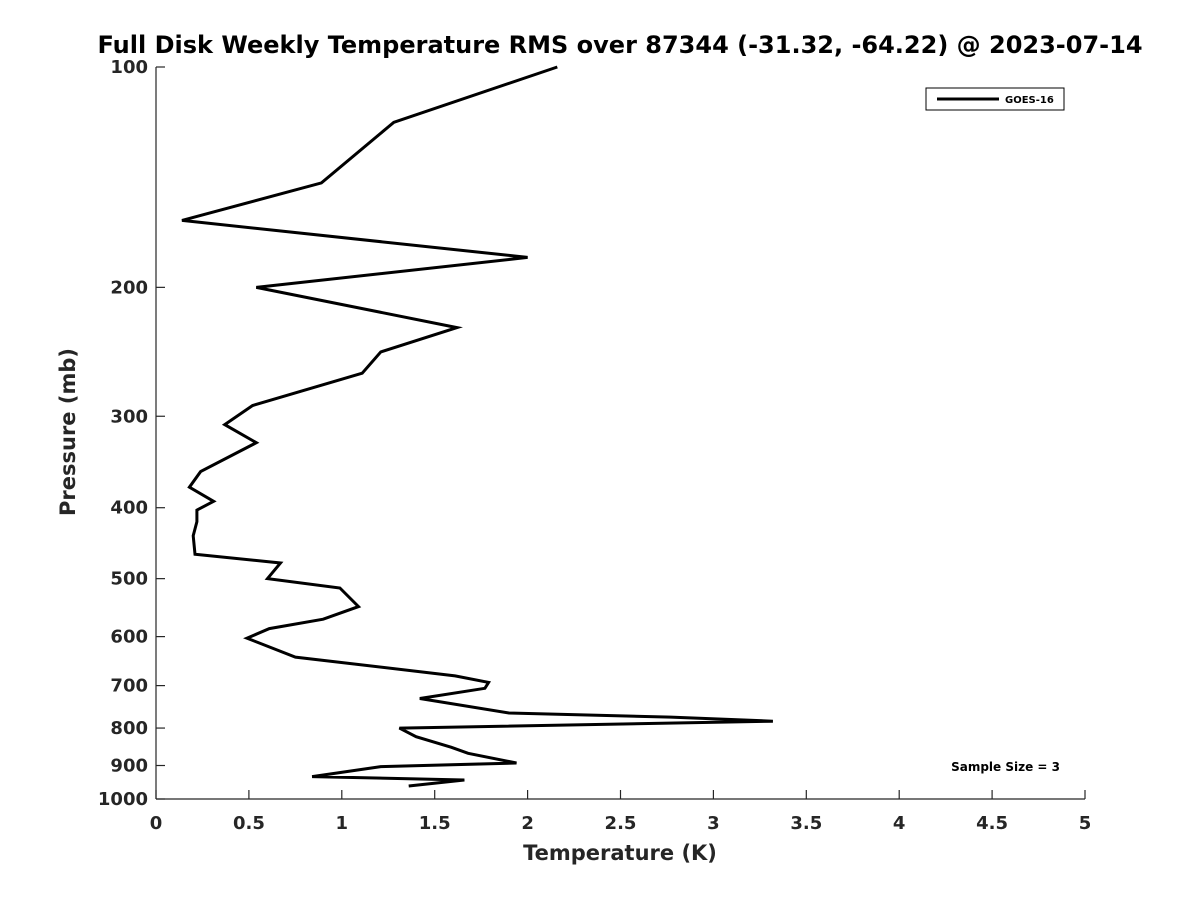  Describe the element at coordinates (1005, 767) in the screenshot. I see `sample-size-annotation: Sample Size = 3` at that location.